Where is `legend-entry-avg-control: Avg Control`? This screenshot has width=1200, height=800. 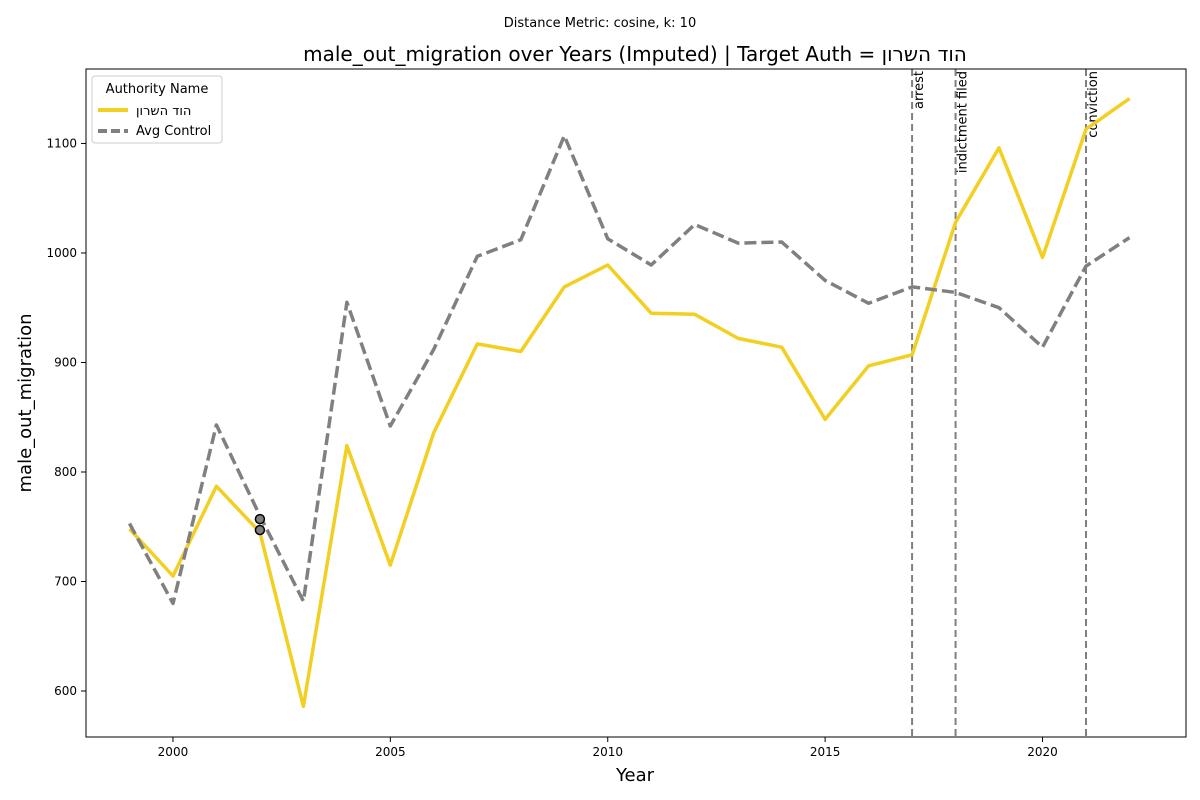 legend-entry-avg-control: Avg Control is located at coordinates (173, 131).